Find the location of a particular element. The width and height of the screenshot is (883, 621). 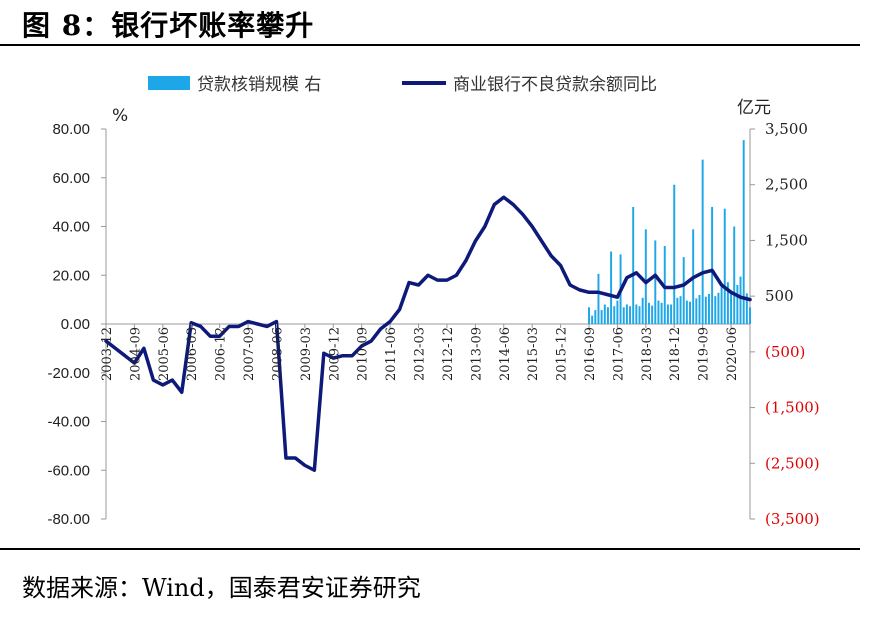

bar-series is located at coordinates (669, 232).